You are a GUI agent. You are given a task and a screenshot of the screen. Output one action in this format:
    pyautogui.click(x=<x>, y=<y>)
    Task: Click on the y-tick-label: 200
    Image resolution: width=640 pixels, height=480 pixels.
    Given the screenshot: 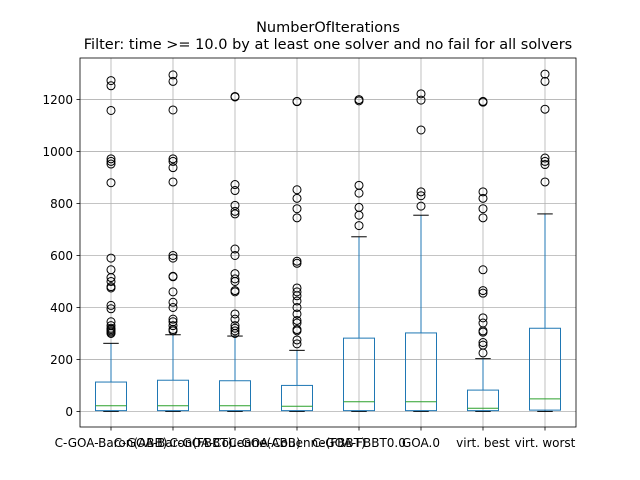 What is the action you would take?
    pyautogui.click(x=61, y=360)
    